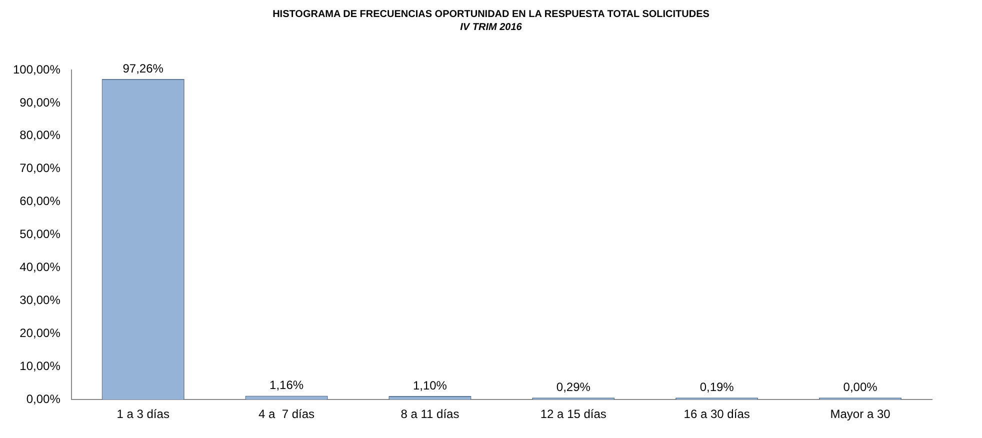 Image resolution: width=982 pixels, height=438 pixels. I want to click on data-label: 0,19%, so click(717, 387).